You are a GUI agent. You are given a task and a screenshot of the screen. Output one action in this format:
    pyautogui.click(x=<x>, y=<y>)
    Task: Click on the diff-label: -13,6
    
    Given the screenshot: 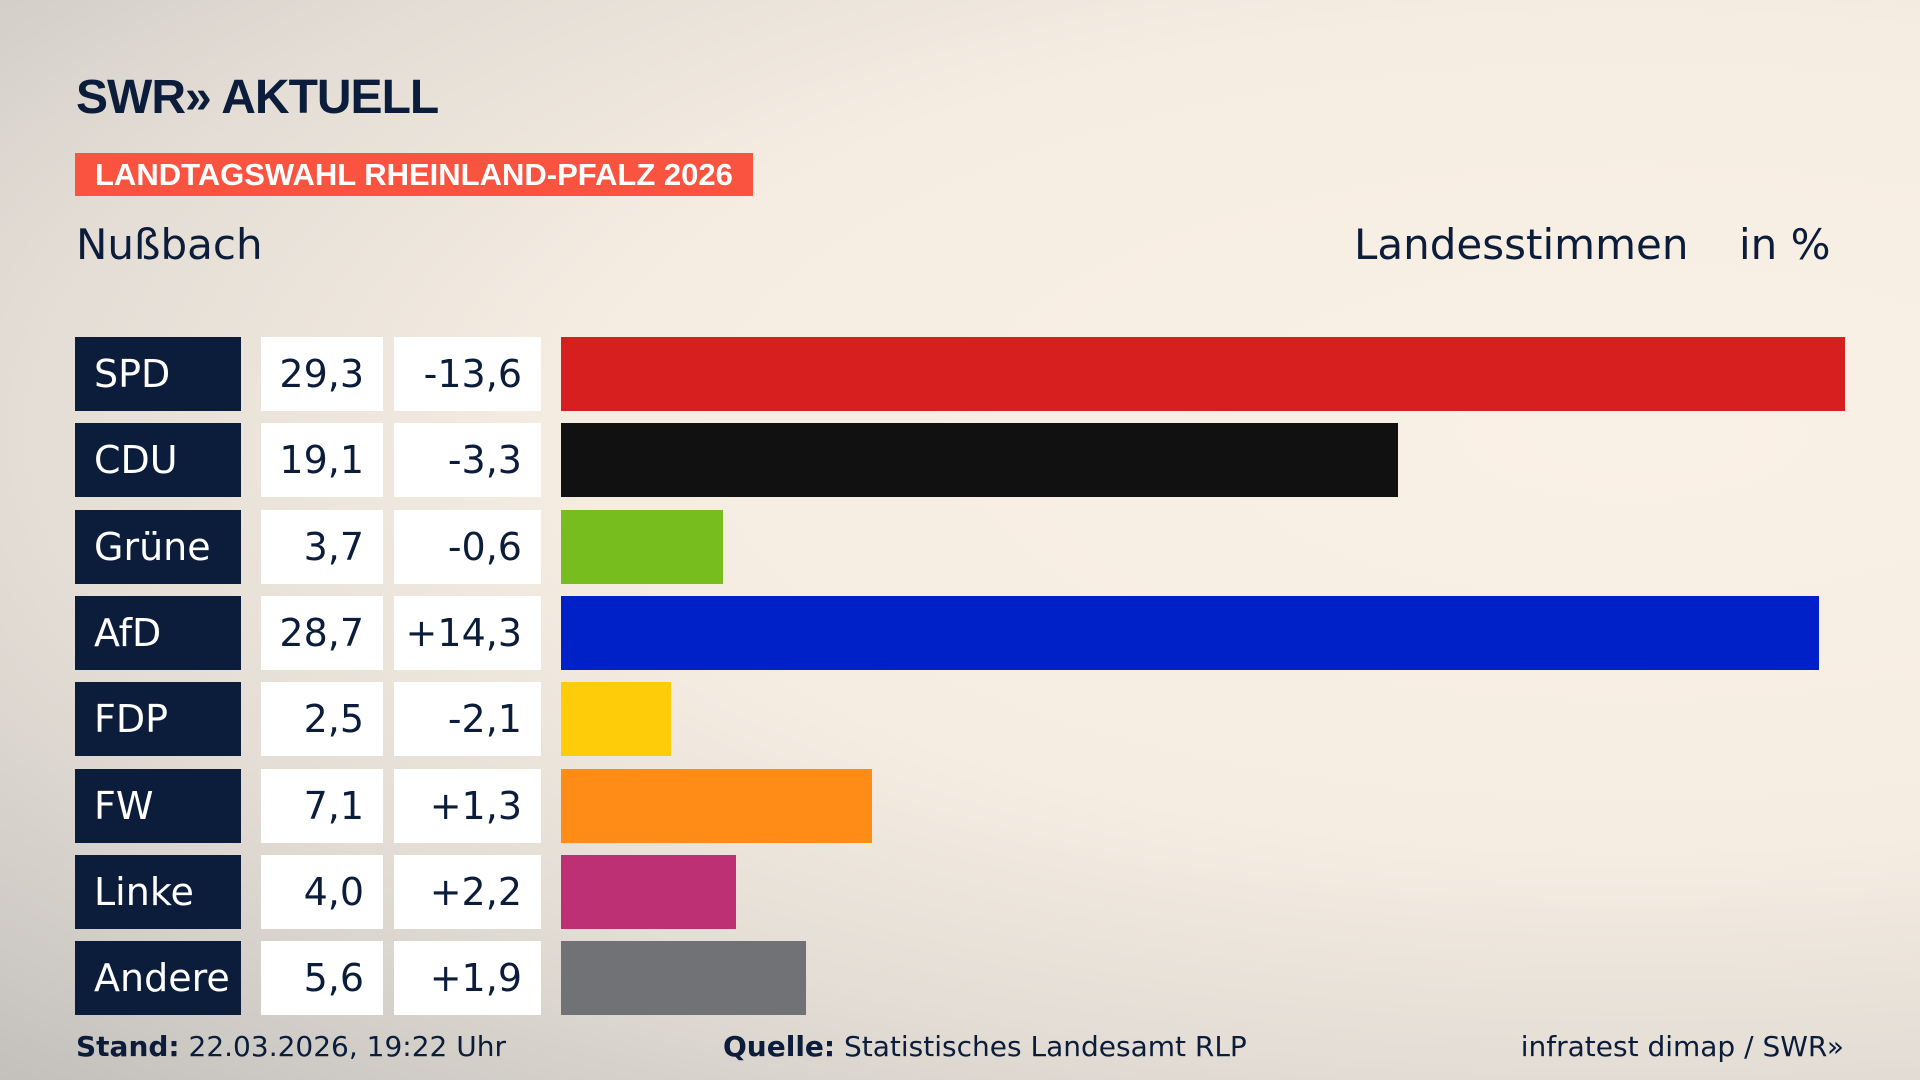 What is the action you would take?
    pyautogui.click(x=467, y=374)
    